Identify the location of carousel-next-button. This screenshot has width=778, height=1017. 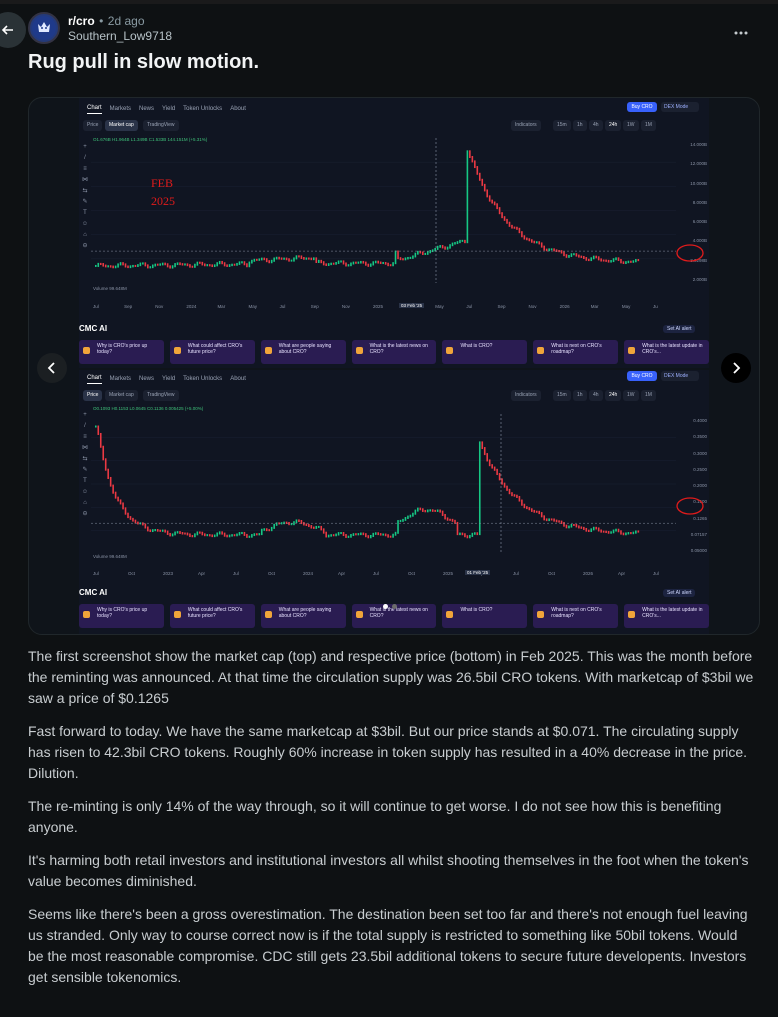
(736, 368).